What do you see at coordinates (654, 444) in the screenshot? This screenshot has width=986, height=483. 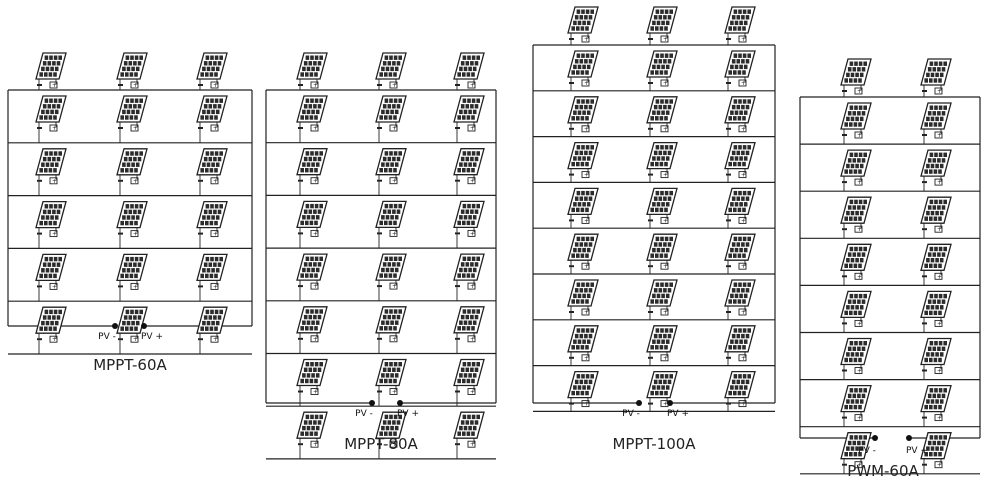 I see `controller-title: MPPT-100A` at bounding box center [654, 444].